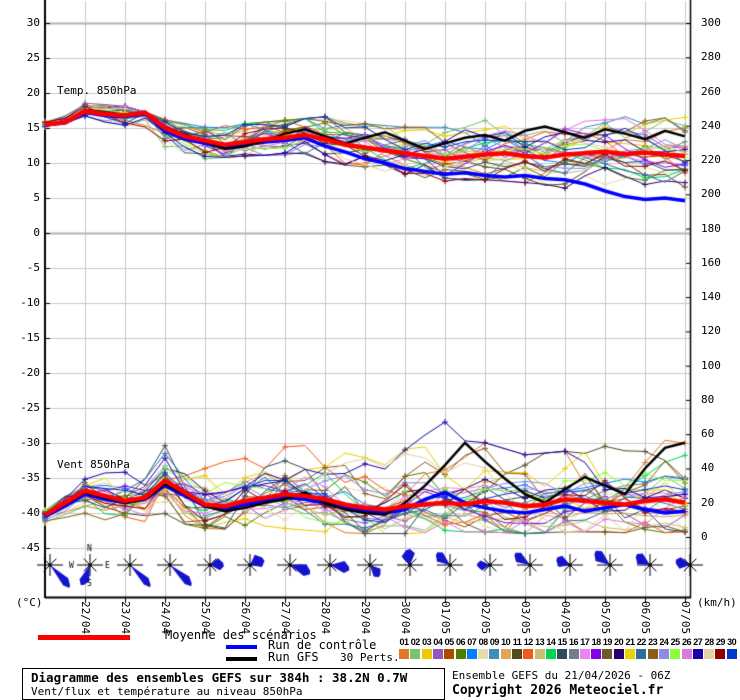 Image resolution: width=740 pixels, height=700 pixels. Describe the element at coordinates (93, 464) in the screenshot. I see `wind-panel-label: Vent 850hPa` at that location.